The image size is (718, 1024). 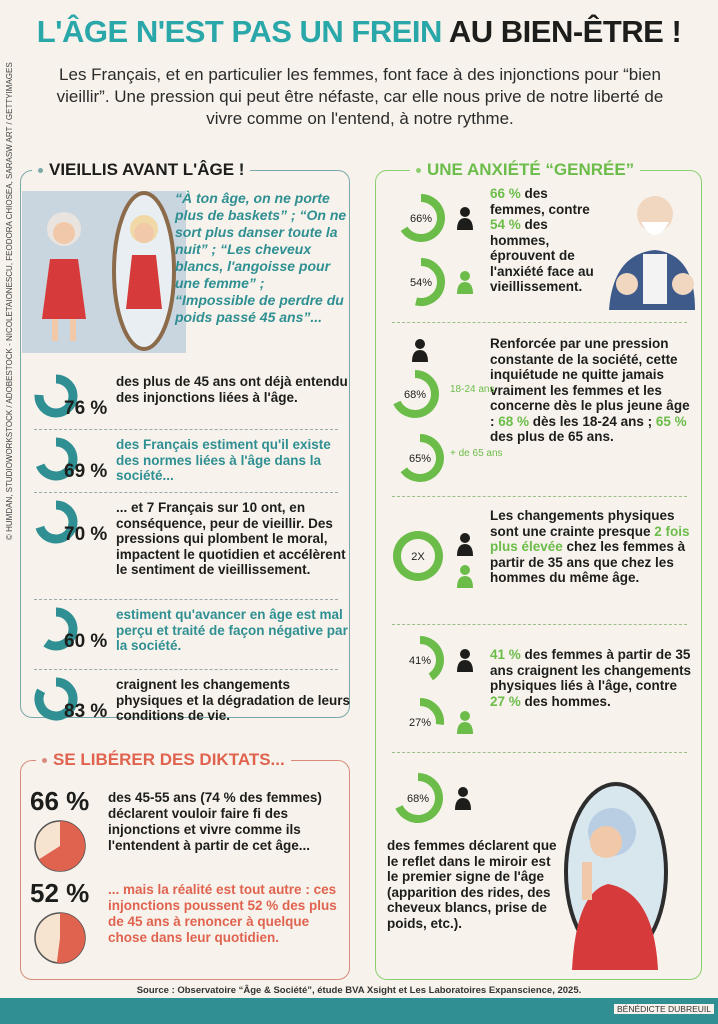 What do you see at coordinates (60, 801) in the screenshot?
I see `bottom-stat-percent: 66 %` at bounding box center [60, 801].